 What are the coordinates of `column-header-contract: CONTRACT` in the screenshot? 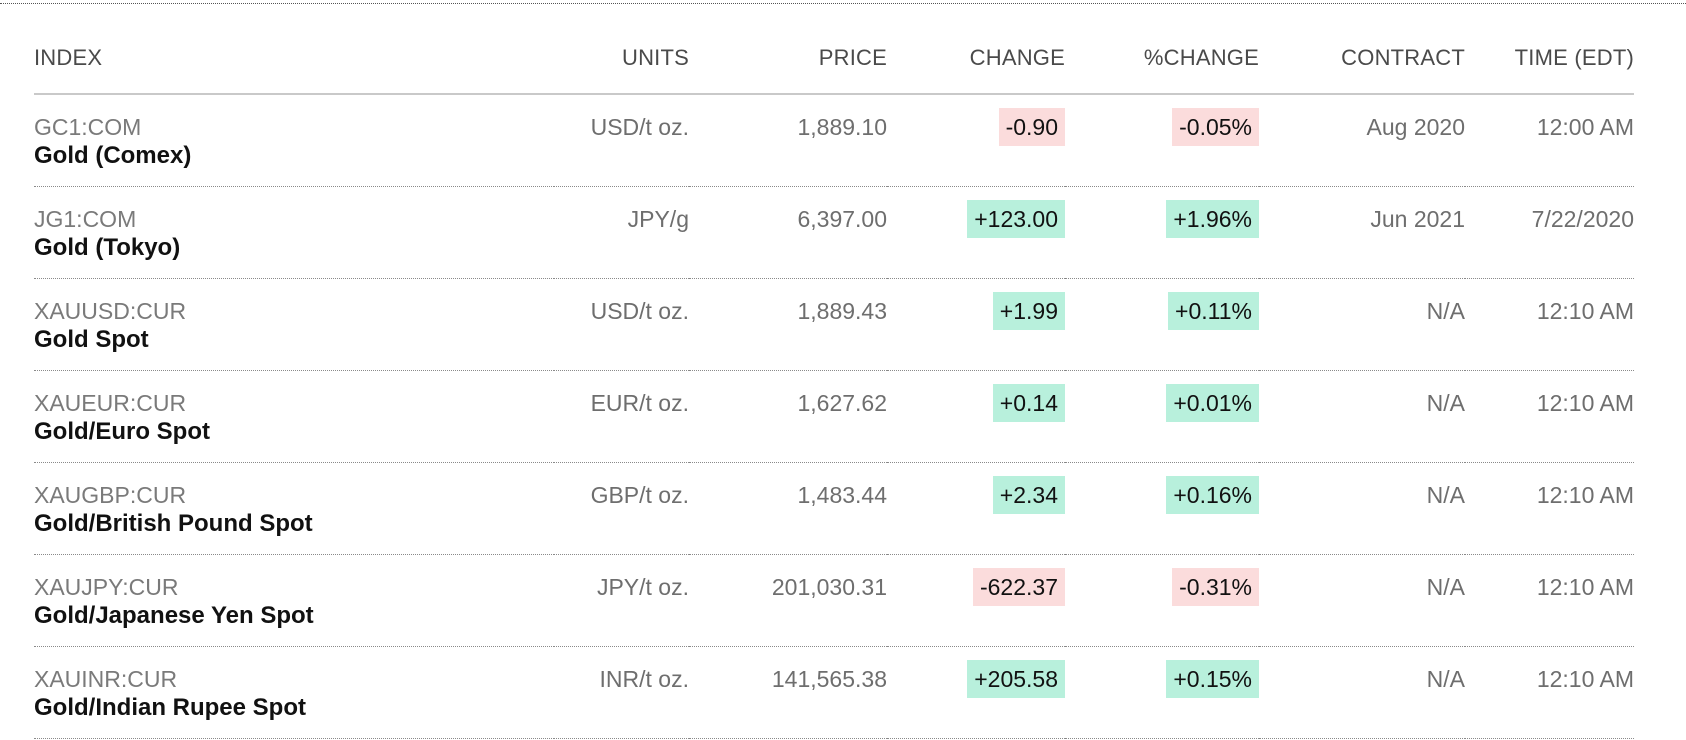 It's located at (1362, 64).